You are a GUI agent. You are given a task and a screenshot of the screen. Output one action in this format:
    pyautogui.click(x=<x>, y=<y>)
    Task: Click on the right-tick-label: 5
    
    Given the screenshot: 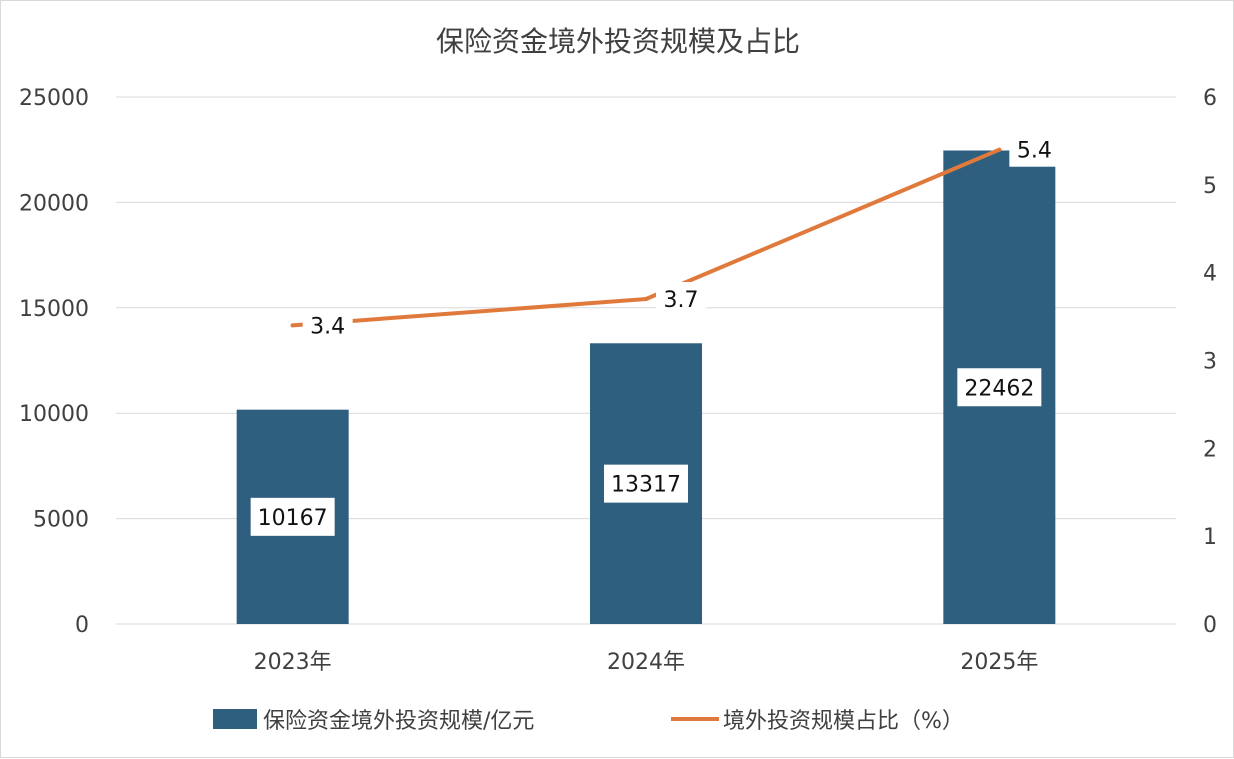 What is the action you would take?
    pyautogui.click(x=1210, y=186)
    